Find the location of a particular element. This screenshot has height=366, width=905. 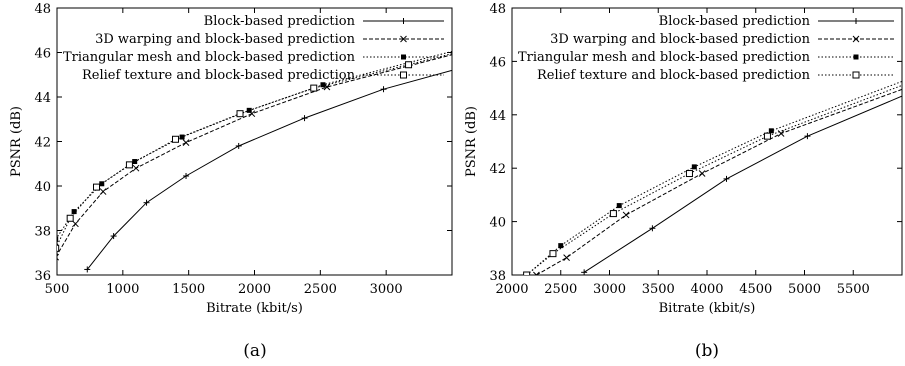

subfigure-caption: (a) is located at coordinates (254, 351).